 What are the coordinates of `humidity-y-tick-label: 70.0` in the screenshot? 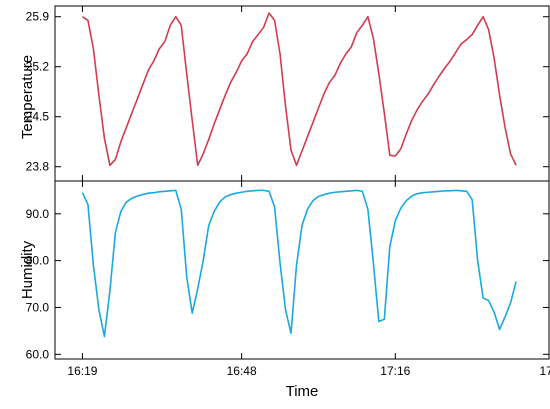 It's located at (38, 307).